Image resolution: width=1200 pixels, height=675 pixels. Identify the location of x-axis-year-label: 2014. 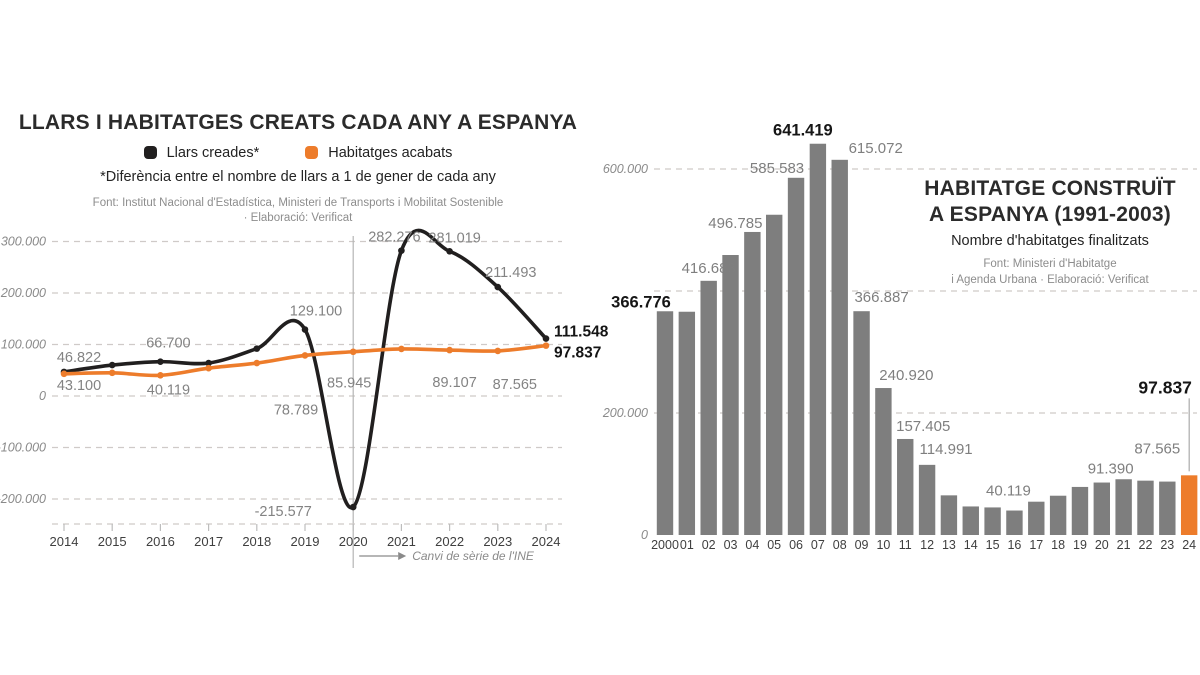
(64, 541).